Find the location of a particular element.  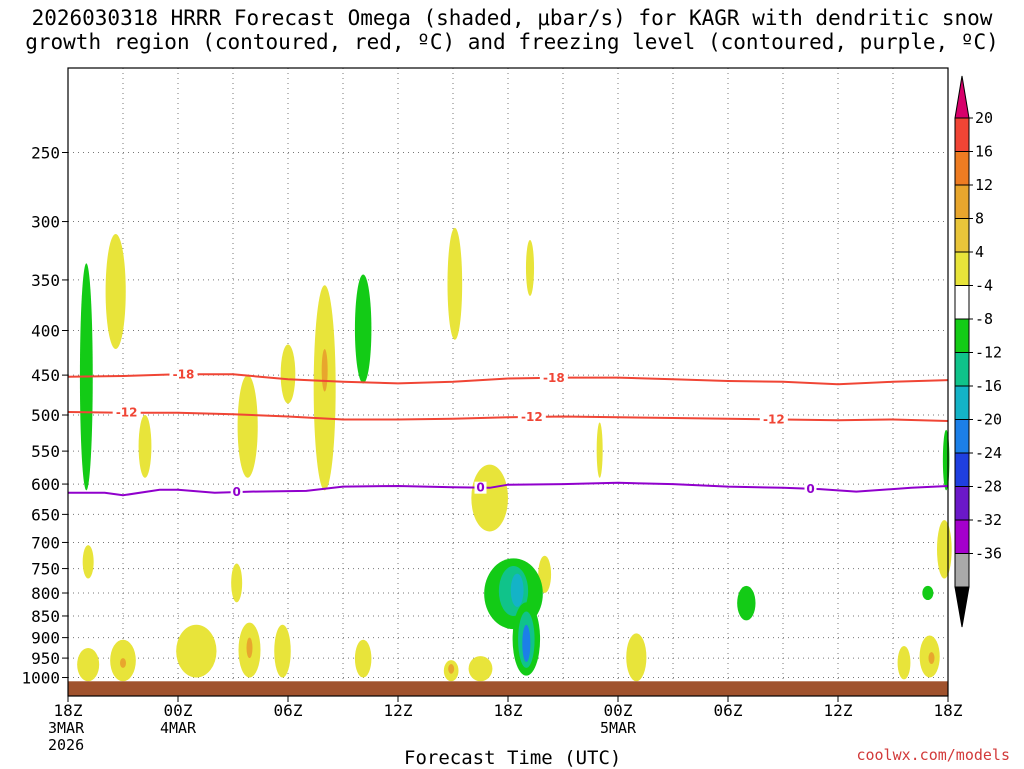

dgz-minus12-label-0: -12 is located at coordinates (127, 413).